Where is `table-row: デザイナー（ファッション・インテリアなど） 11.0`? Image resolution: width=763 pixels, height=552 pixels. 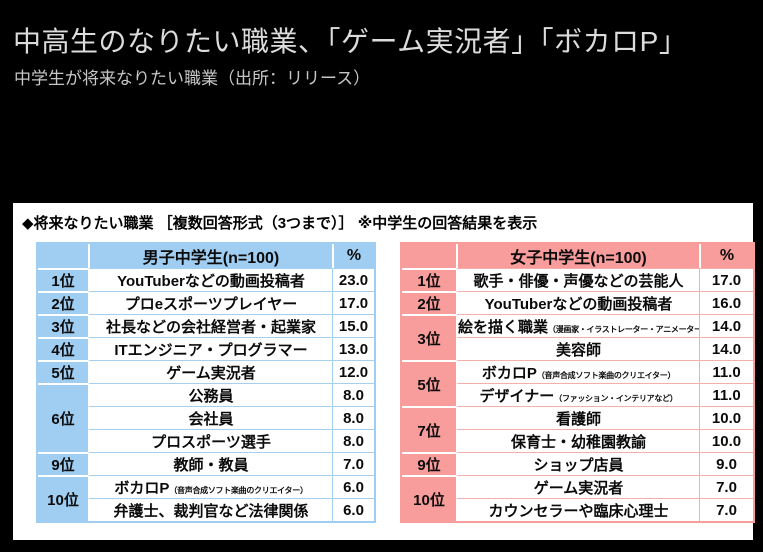
table-row: デザイナー（ファッション・インテリアなど） 11.0 is located at coordinates (577, 394).